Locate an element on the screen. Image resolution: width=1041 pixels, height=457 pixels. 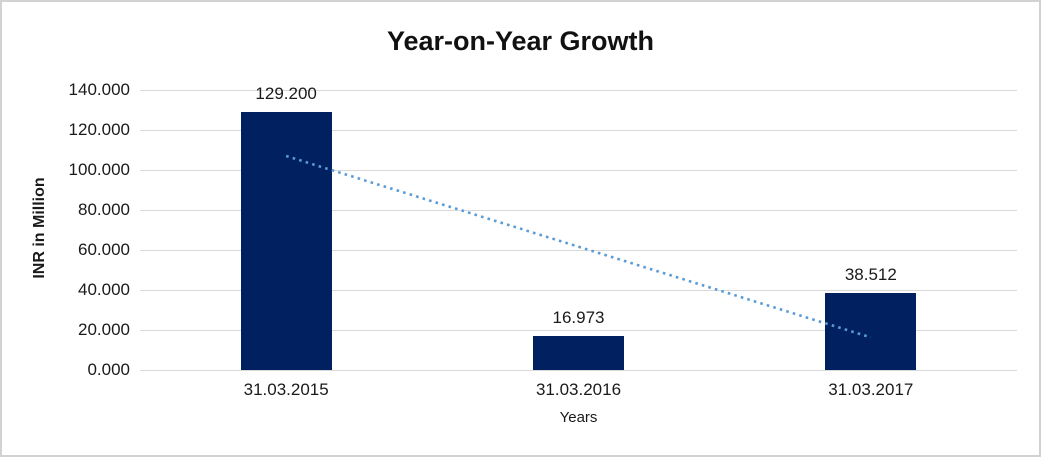
y-tick-label: 140.000 is located at coordinates (99, 89).